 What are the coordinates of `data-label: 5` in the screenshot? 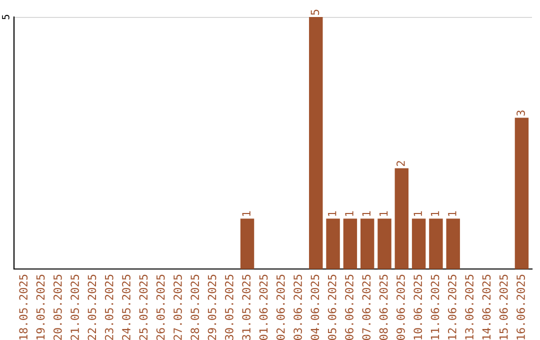 It's located at (315, 12).